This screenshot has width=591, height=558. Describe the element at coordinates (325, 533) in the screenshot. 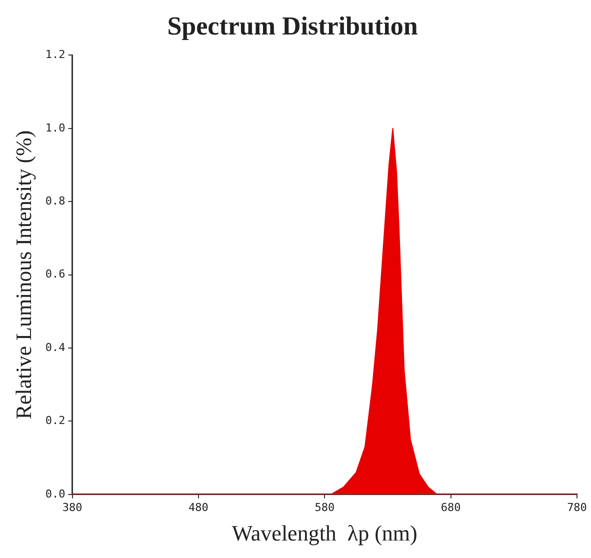

I see `x-axis-title: Wavelength λp (nm)` at that location.